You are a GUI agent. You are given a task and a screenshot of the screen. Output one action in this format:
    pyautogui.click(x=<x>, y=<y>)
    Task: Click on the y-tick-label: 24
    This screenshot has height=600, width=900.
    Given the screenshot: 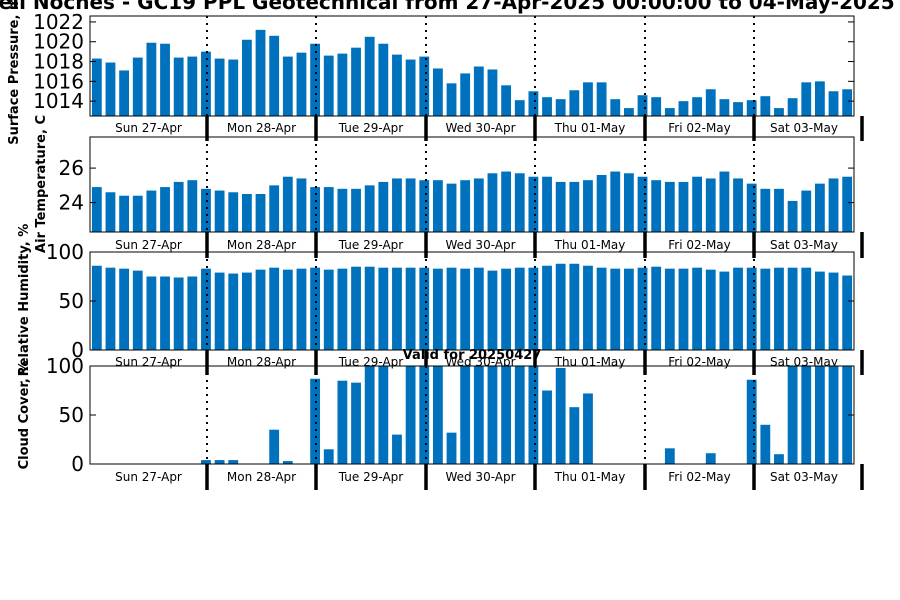 What is the action you would take?
    pyautogui.click(x=71, y=203)
    